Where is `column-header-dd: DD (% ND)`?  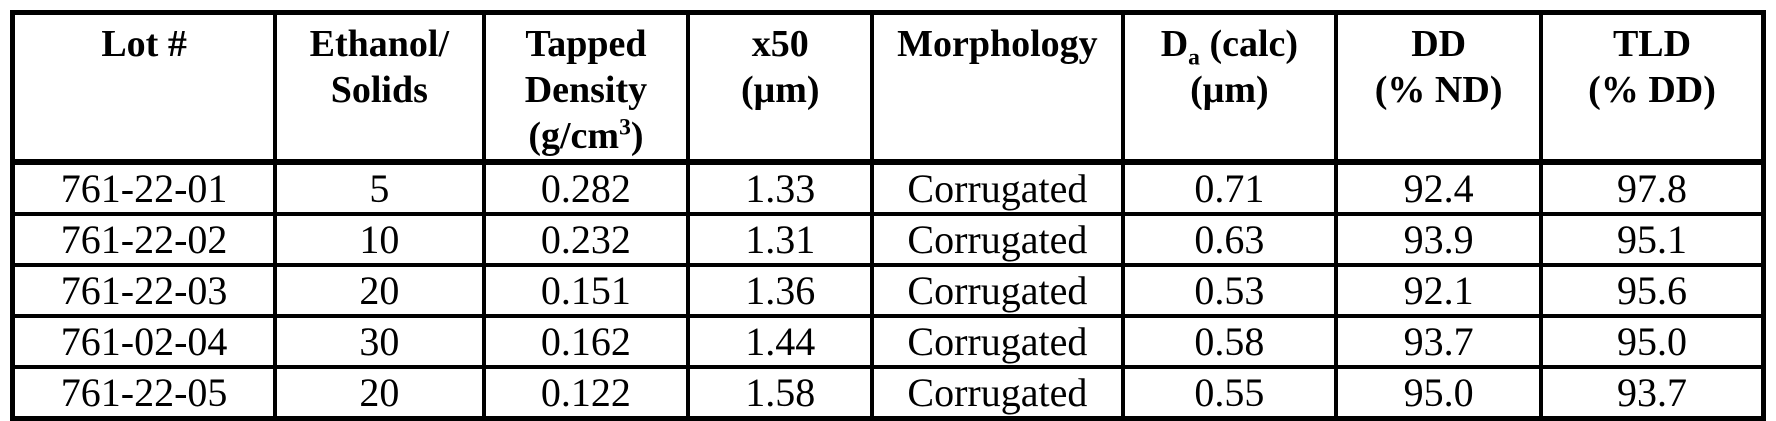 column-header-dd: DD (% ND) is located at coordinates (1439, 87).